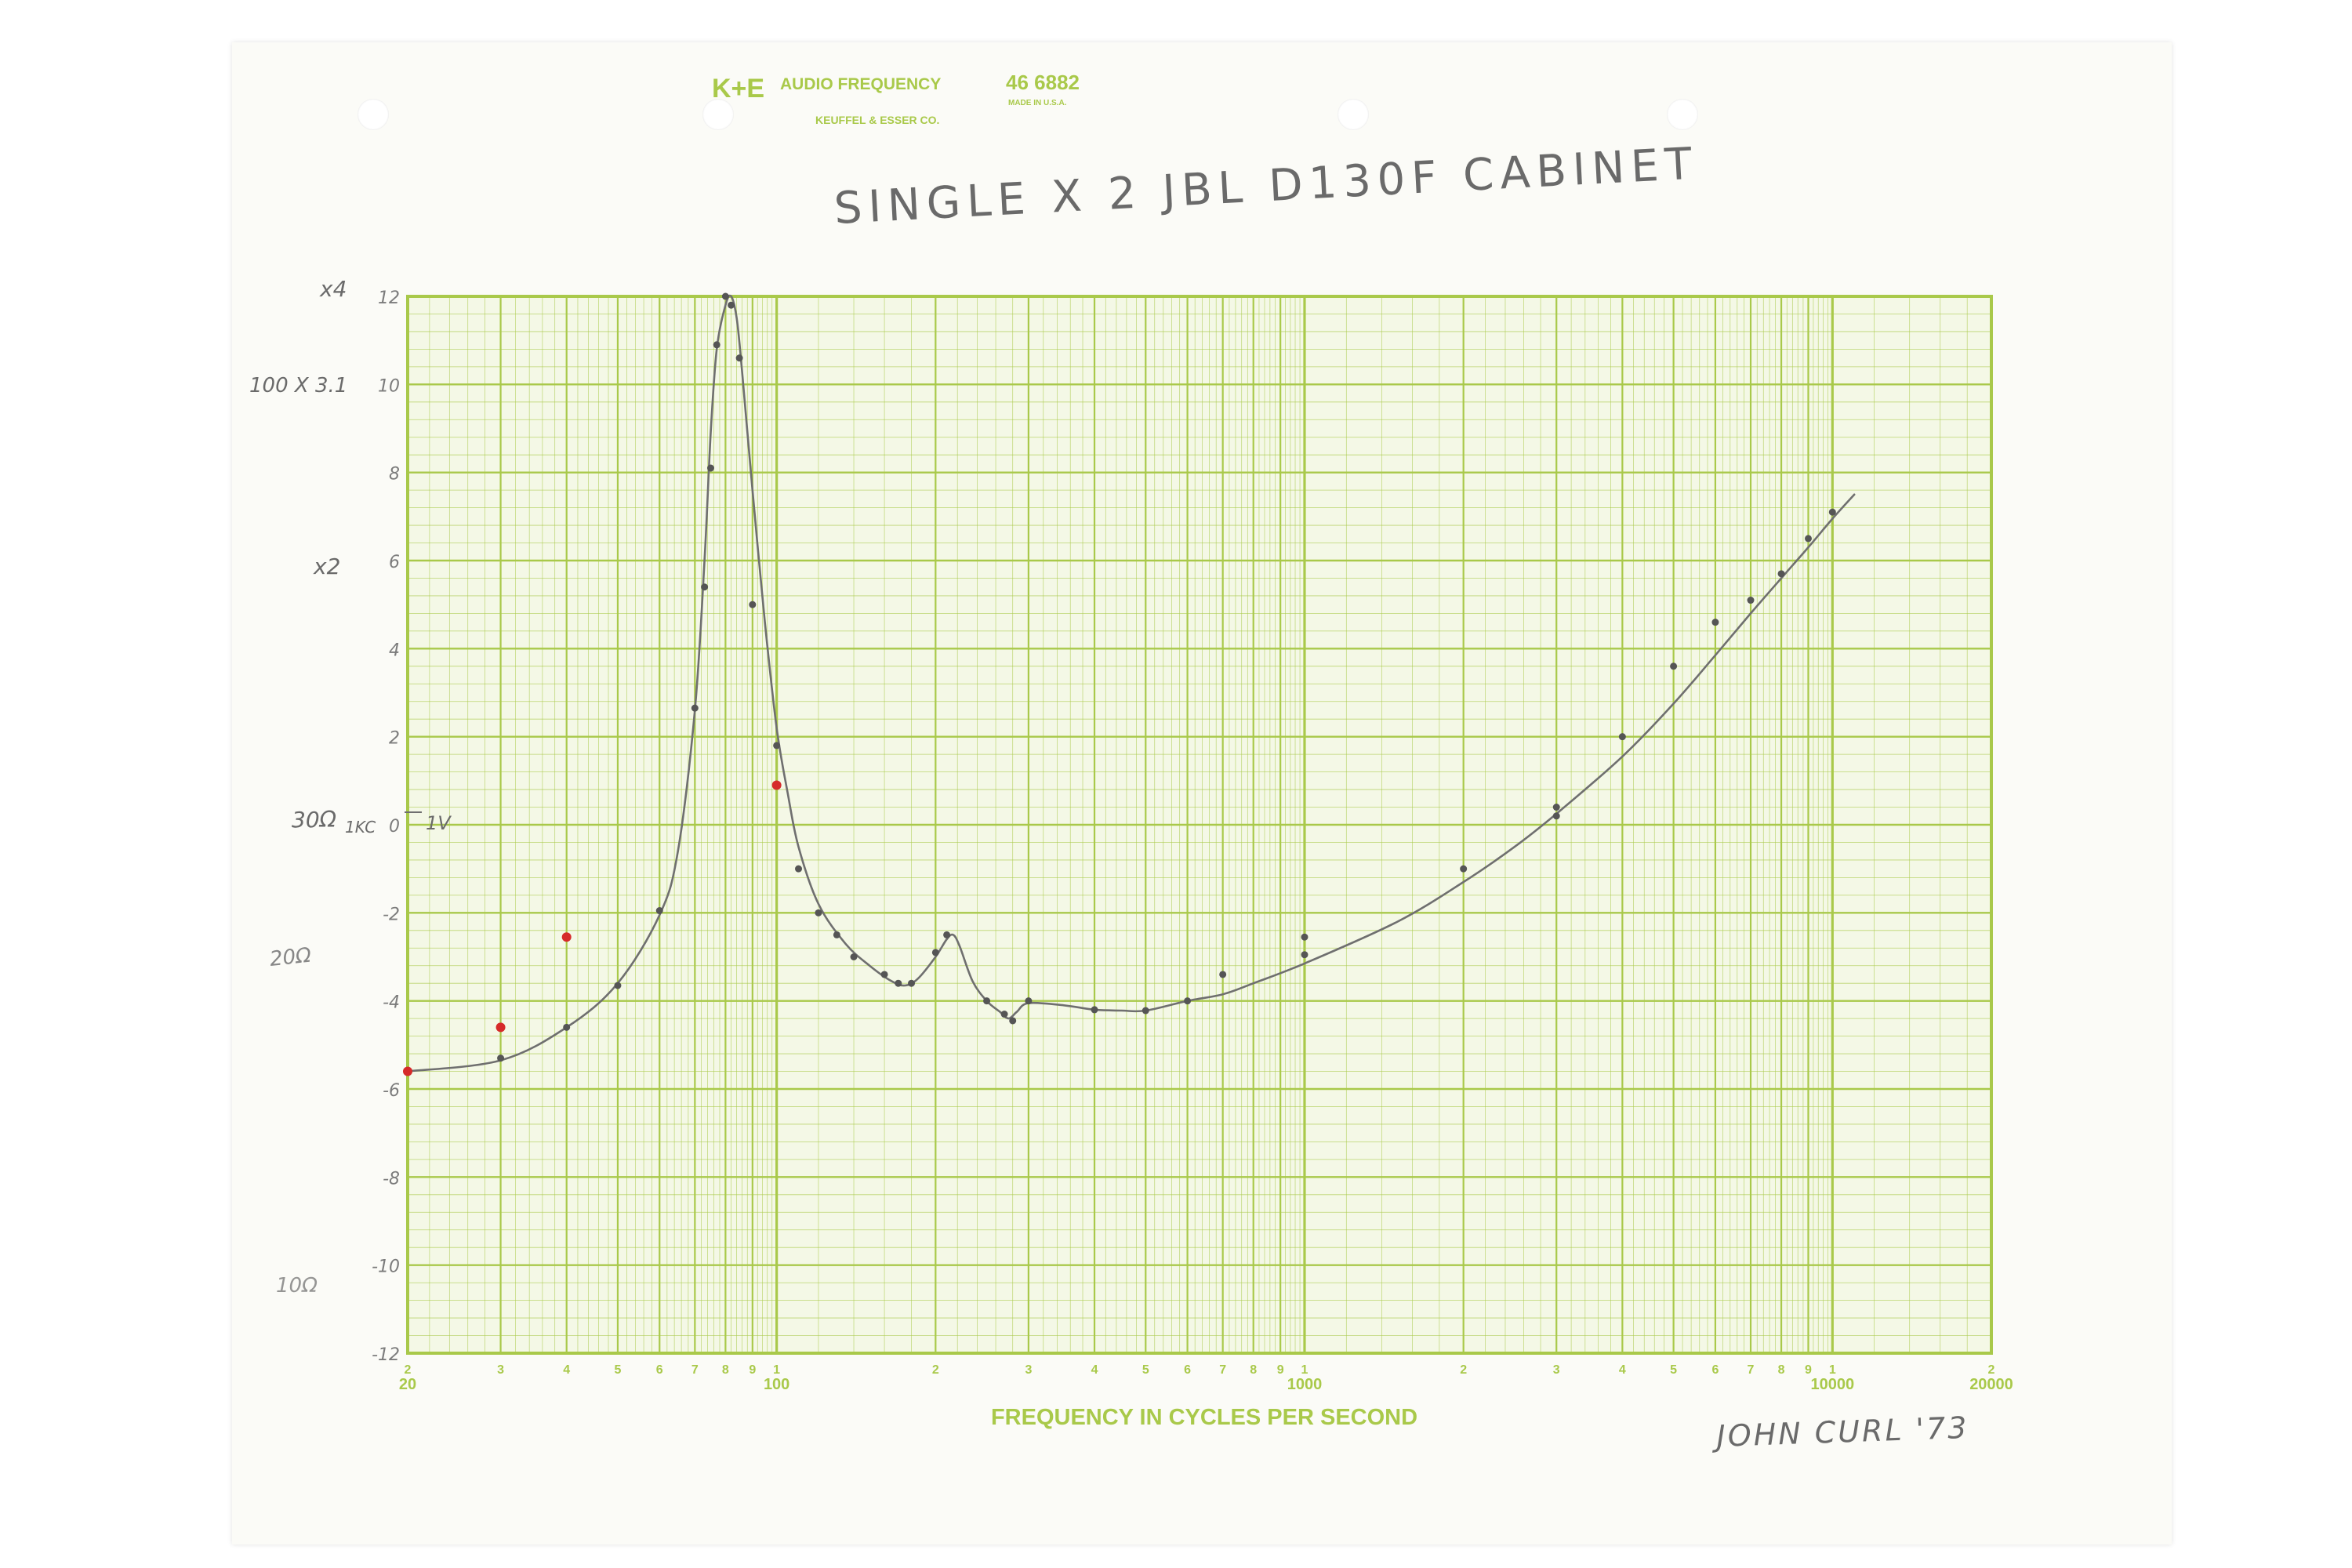  Describe the element at coordinates (1832, 1384) in the screenshot. I see `x-major-tick-label: 10000` at that location.